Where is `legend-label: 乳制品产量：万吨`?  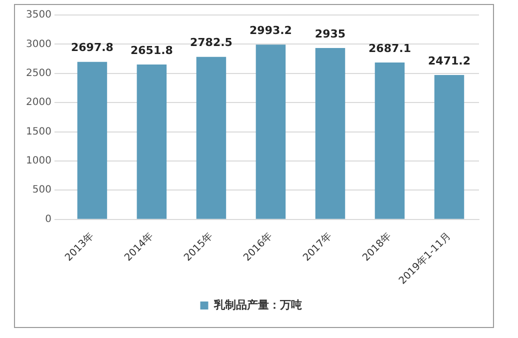 legend-label: 乳制品产量：万吨 is located at coordinates (257, 305).